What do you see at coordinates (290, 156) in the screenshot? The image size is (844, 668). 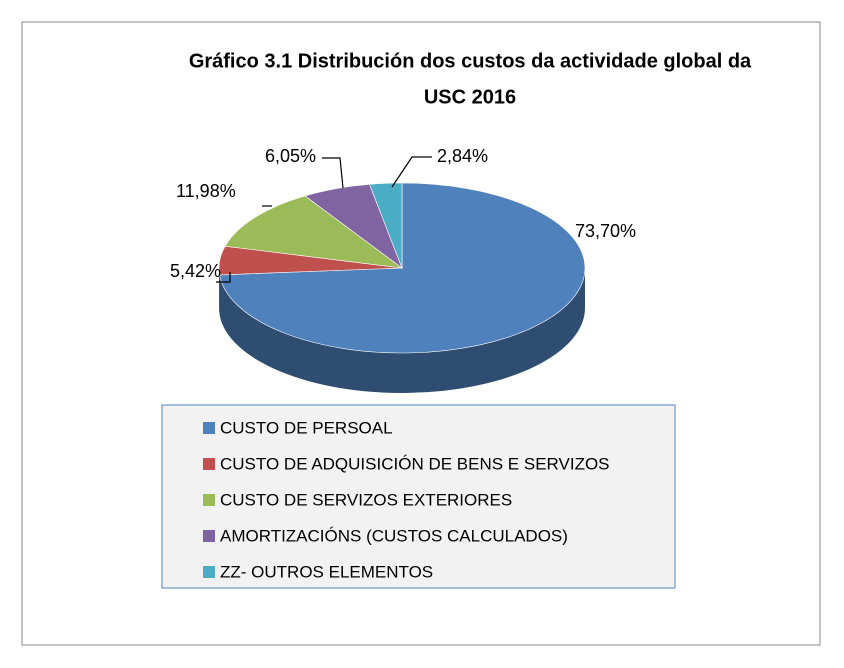 I see `data-label: 6,05%` at bounding box center [290, 156].